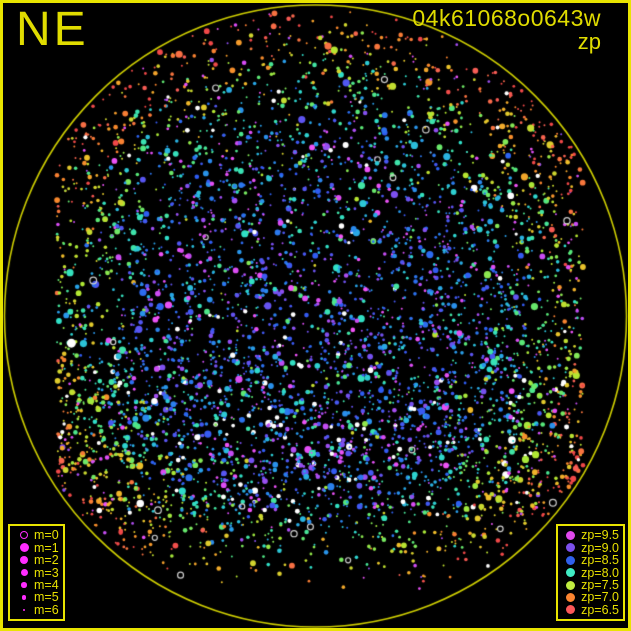  Describe the element at coordinates (46, 585) in the screenshot. I see `legend-label: m=4` at that location.